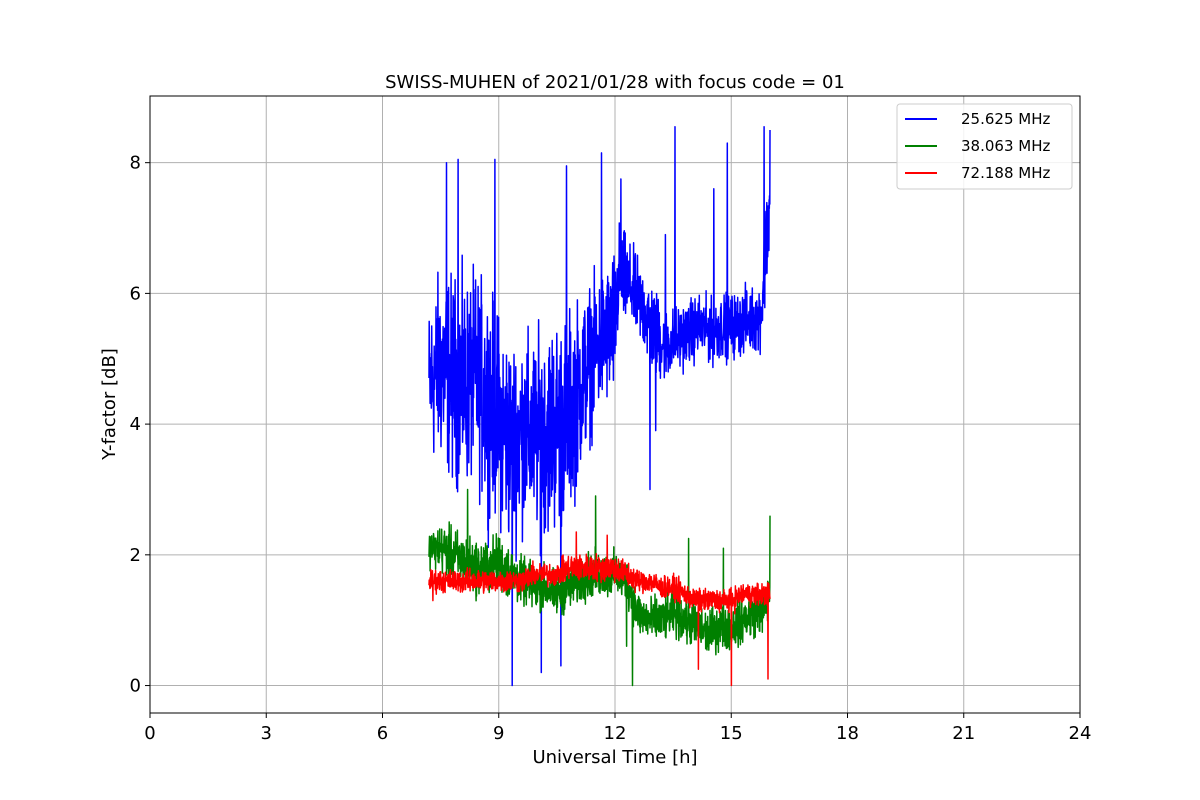 The height and width of the screenshot is (800, 1200). I want to click on x-axis: 0 3 6 9 12 15 18 21 24, so click(617, 728).